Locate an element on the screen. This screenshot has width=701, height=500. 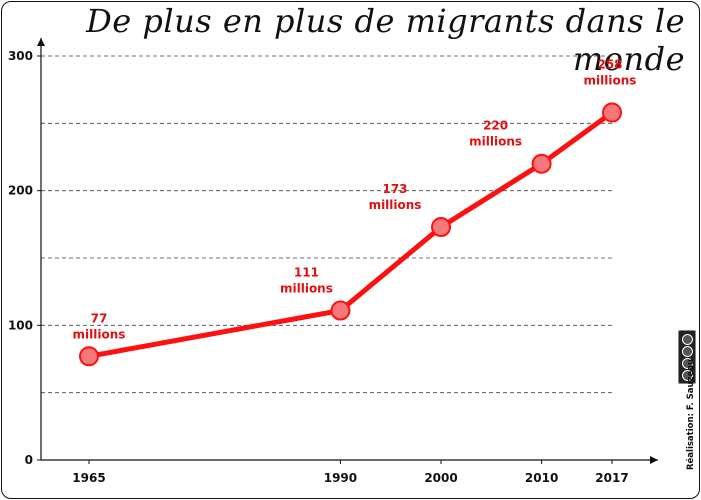
x-axis-arrow-icon is located at coordinates (654, 460).